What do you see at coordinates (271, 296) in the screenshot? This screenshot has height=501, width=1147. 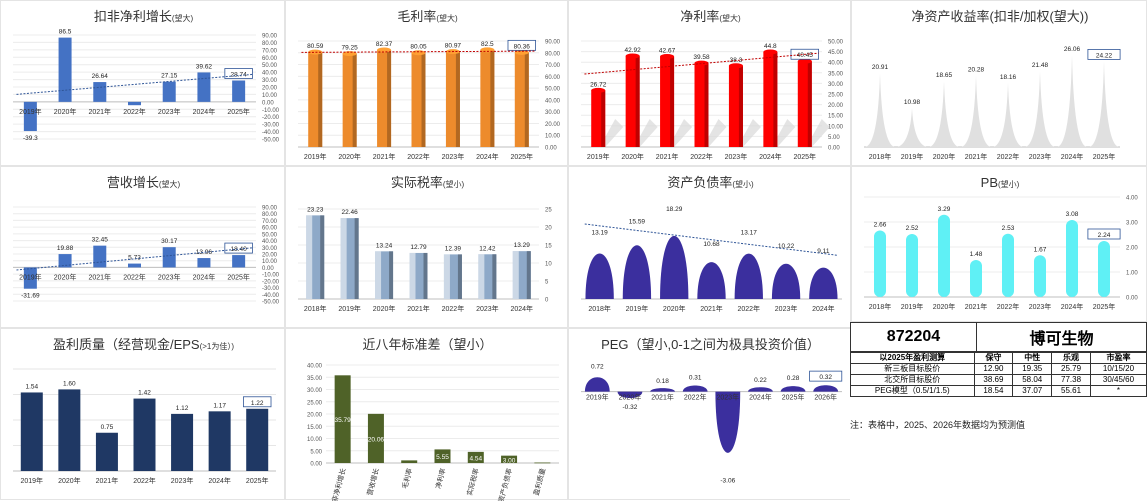 I see `y-tick-label: -40.00` at bounding box center [271, 296].